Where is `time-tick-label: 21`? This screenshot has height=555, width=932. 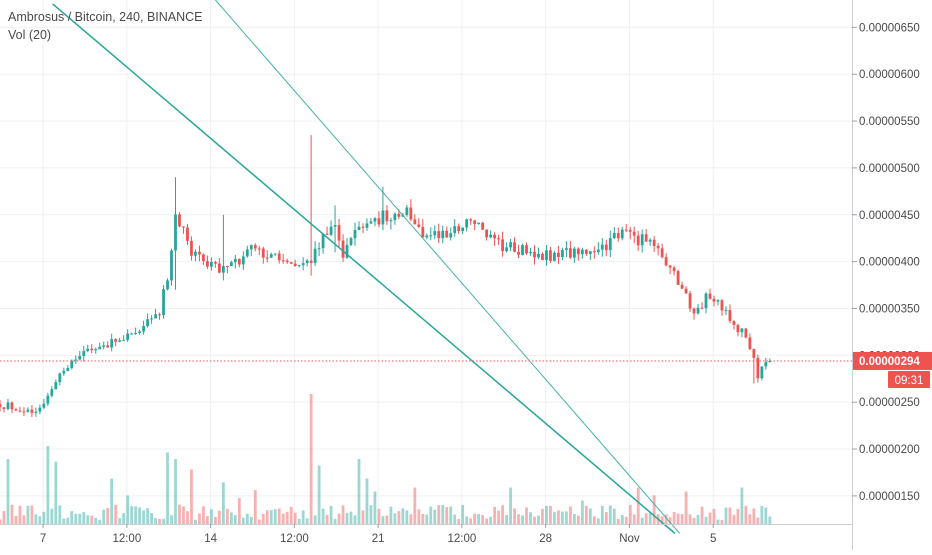 time-tick-label: 21 is located at coordinates (378, 539).